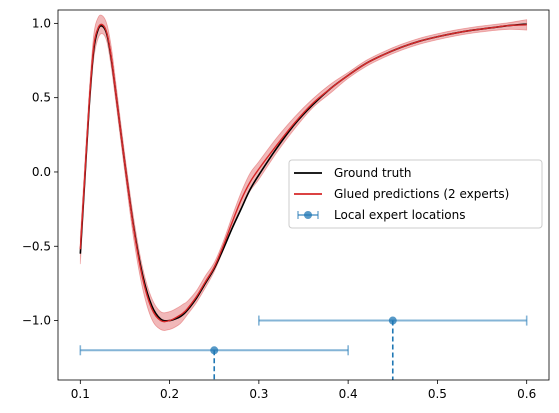 This screenshot has height=413, width=559. What do you see at coordinates (169, 394) in the screenshot?
I see `x-tick-label: 0.2` at bounding box center [169, 394].